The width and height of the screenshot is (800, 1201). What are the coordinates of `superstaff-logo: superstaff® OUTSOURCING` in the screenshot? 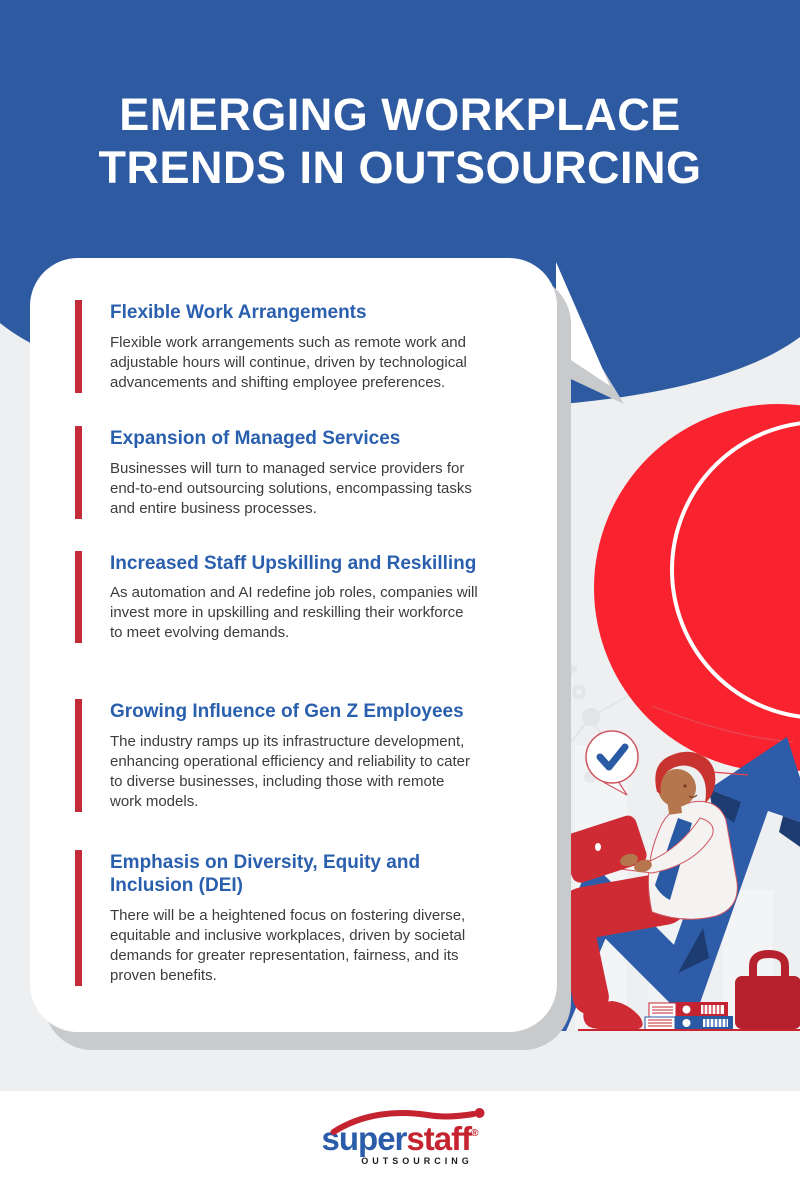 It's located at (403, 1137).